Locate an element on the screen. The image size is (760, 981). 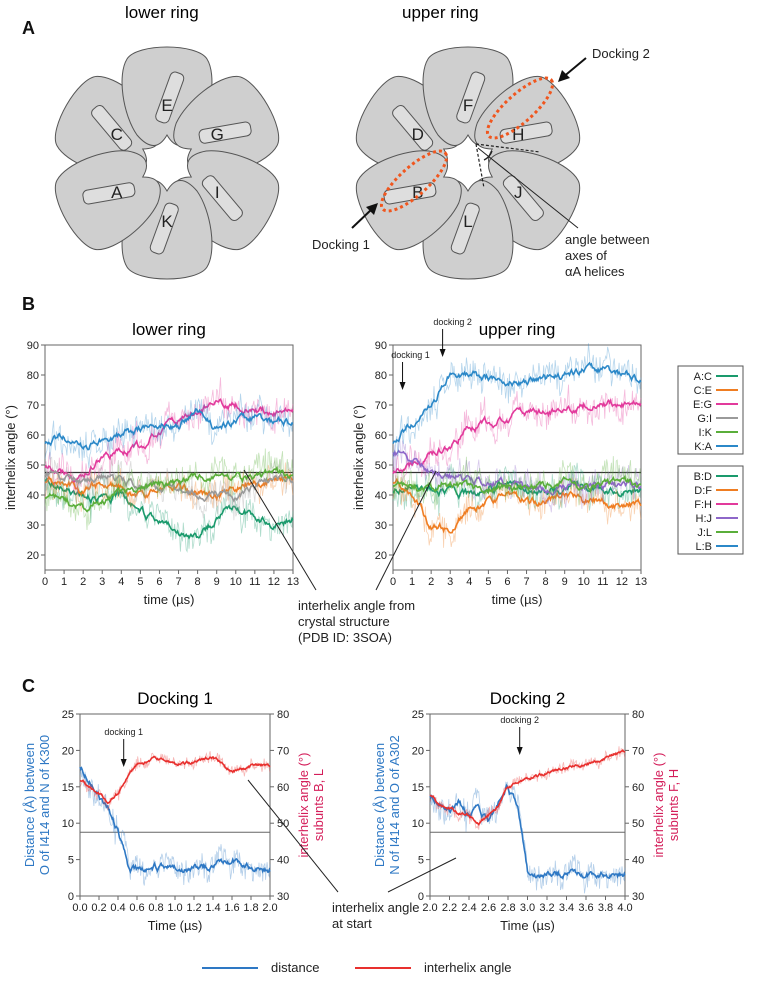
x-tick-label: 0.8 is located at coordinates (155, 908).